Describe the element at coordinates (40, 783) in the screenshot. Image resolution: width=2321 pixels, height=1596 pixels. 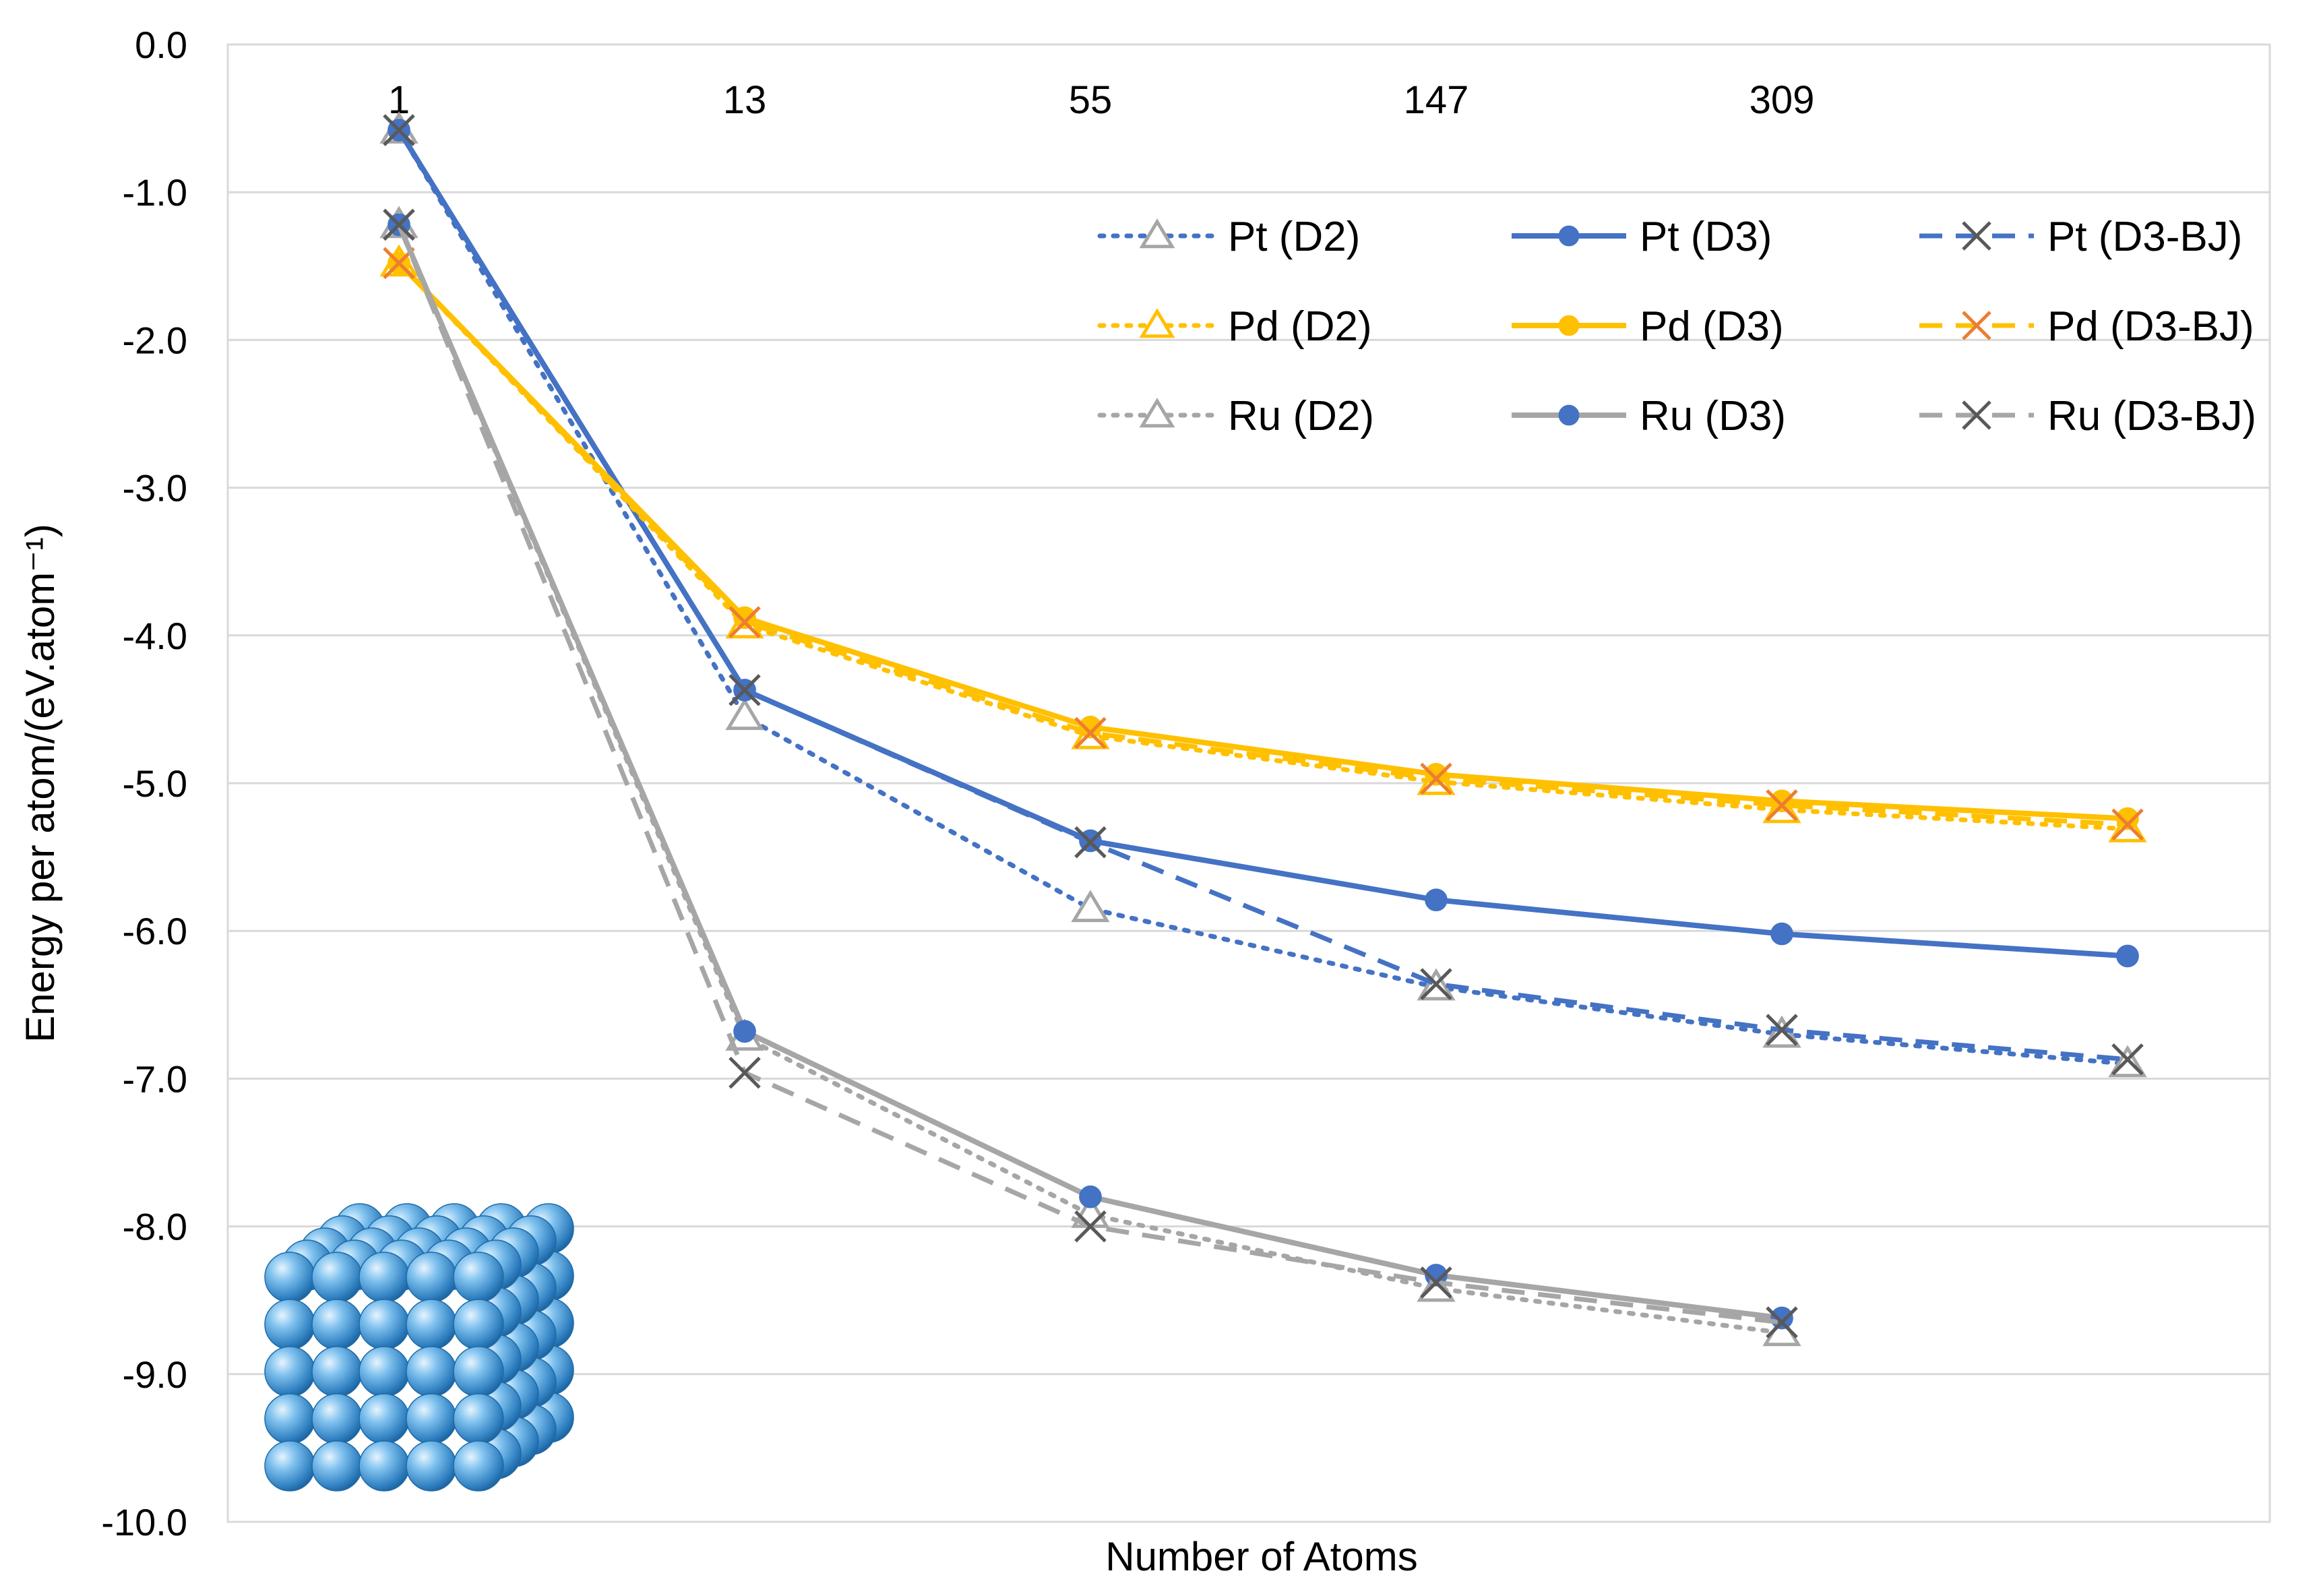
I see `y-axis-title: Energy per atom/(eV.atom⁻¹)` at that location.